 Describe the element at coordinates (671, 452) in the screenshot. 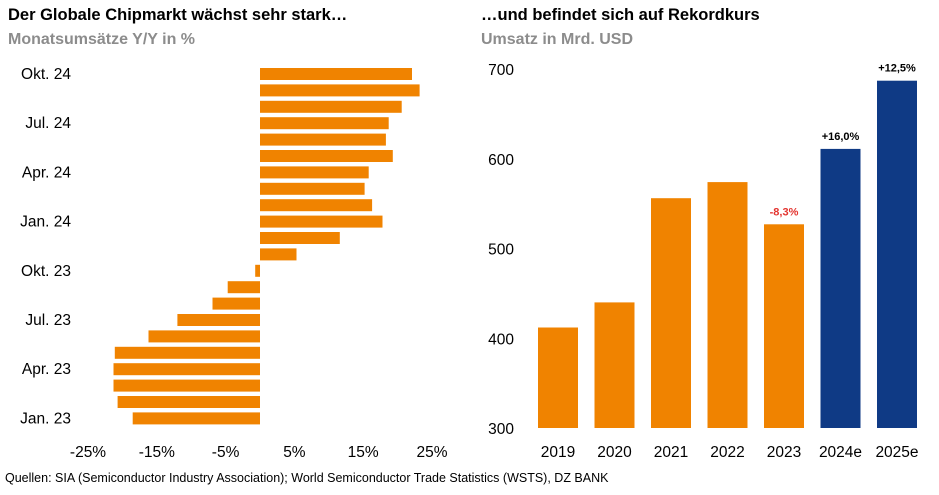

I see `x-tick-label: 2021` at that location.